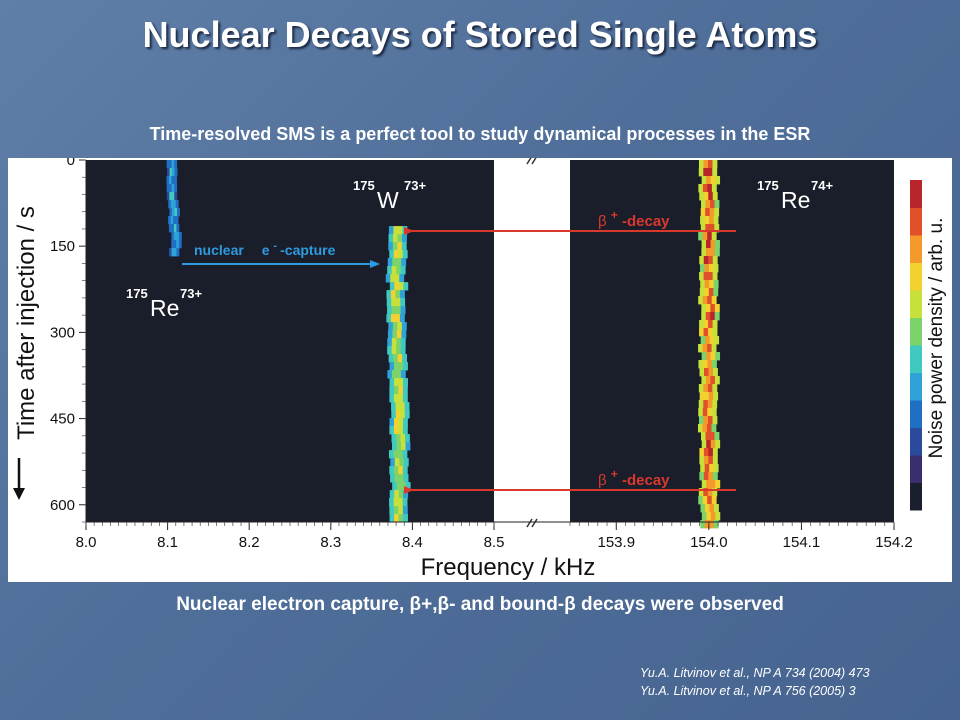  Describe the element at coordinates (570, 221) in the screenshot. I see `annotation-beta-decay-top: β + -decay` at that location.